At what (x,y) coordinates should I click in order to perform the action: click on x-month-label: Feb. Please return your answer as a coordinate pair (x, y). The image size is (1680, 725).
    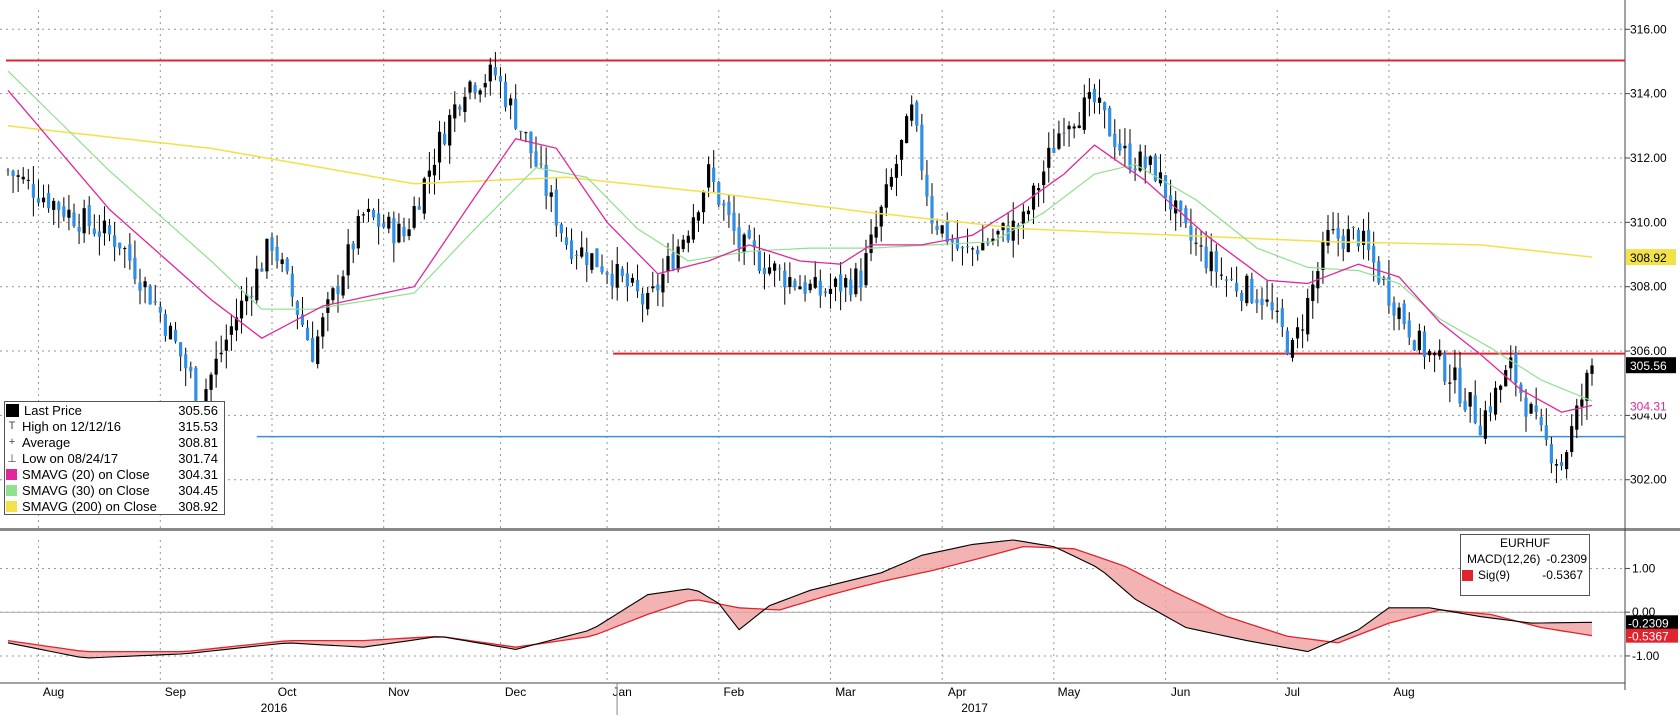
    Looking at the image, I should click on (734, 692).